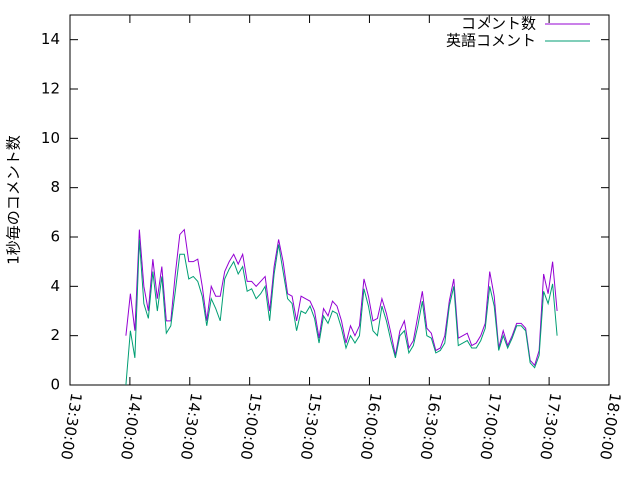  Describe the element at coordinates (55, 335) in the screenshot. I see `y-tick-label: 2` at that location.